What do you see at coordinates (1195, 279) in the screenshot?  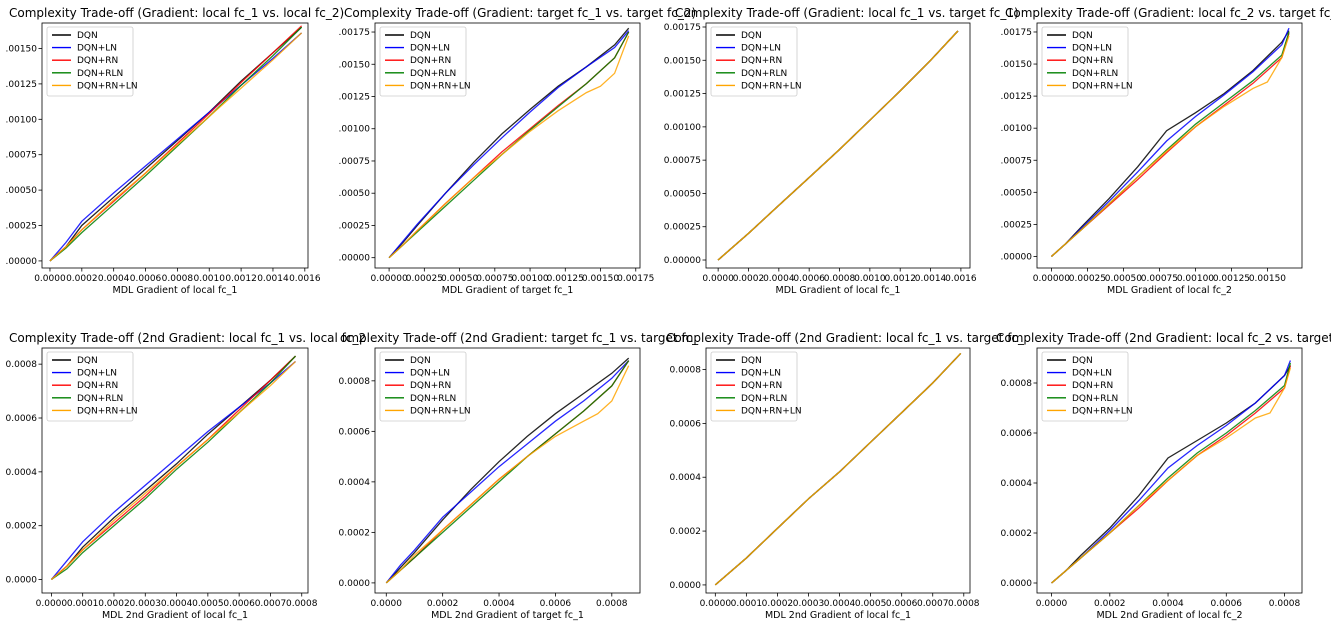 I see `x-tick-label: 0.00100` at bounding box center [1195, 279].